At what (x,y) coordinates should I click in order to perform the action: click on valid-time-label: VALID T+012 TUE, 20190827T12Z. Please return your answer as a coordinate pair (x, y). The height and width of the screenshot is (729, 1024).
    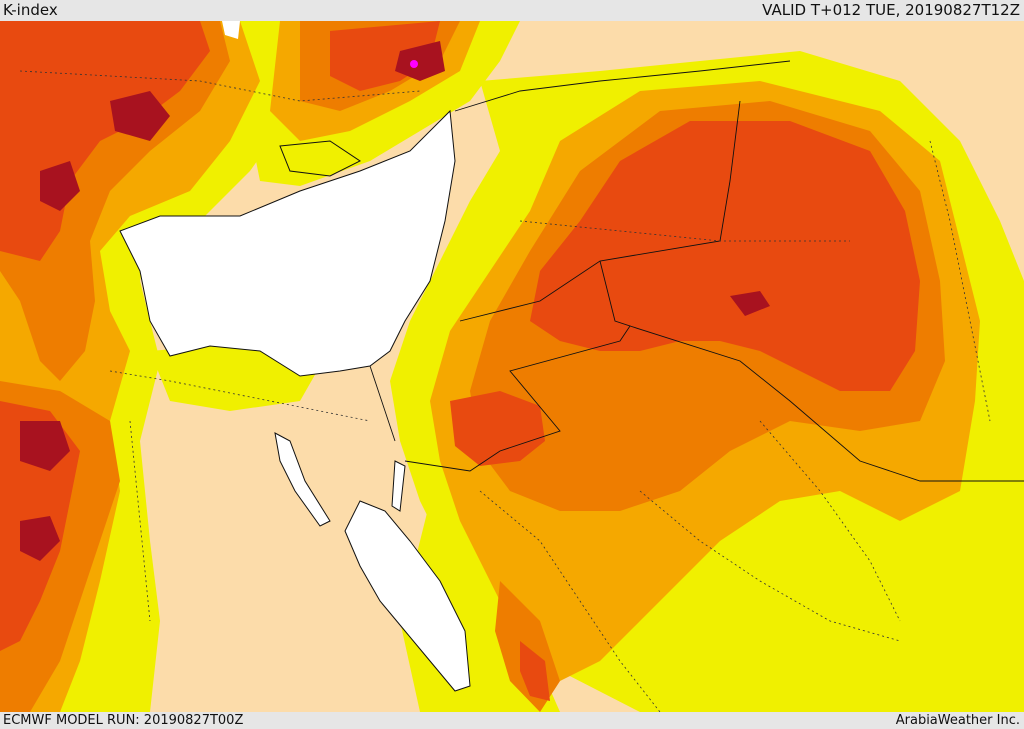
    Looking at the image, I should click on (891, 10).